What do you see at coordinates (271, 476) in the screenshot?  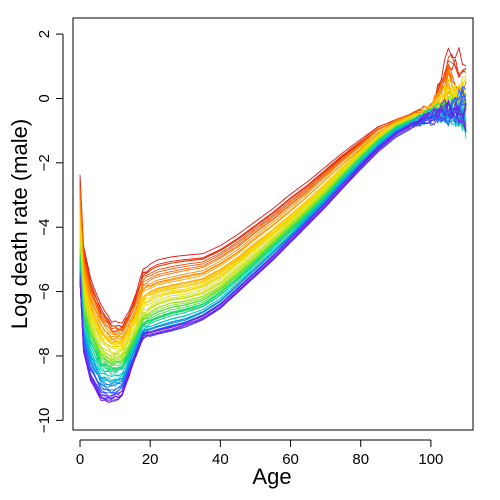 I see `x-axis-title: Age` at bounding box center [271, 476].